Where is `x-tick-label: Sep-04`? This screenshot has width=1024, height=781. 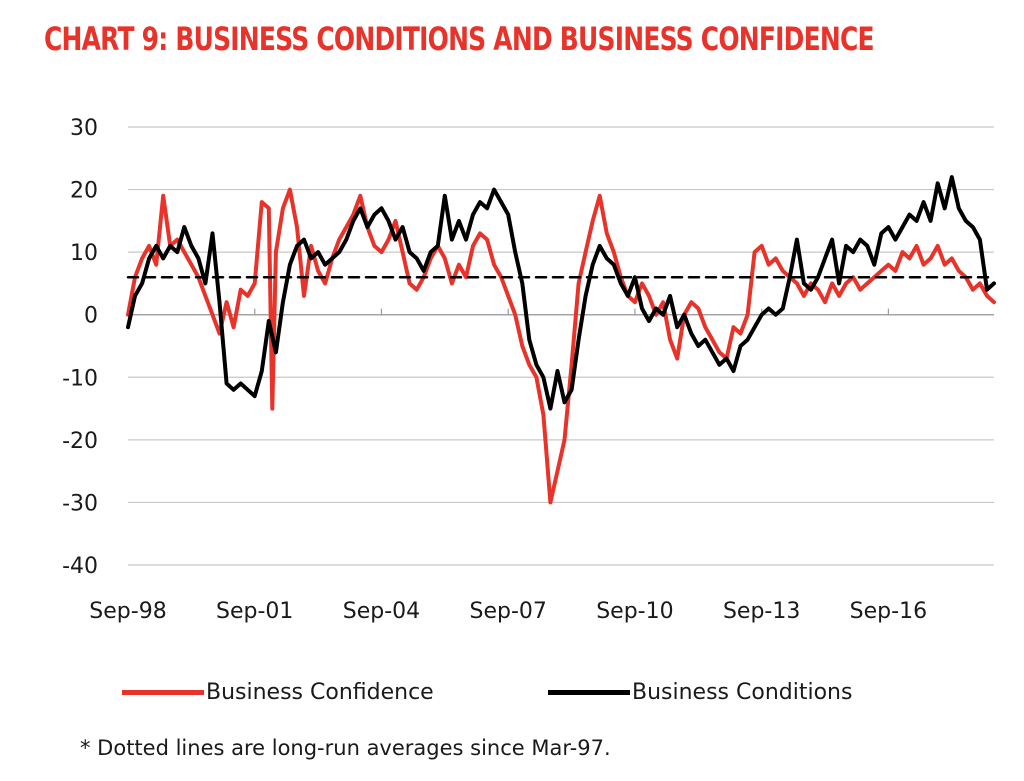 x-tick-label: Sep-04 is located at coordinates (381, 611).